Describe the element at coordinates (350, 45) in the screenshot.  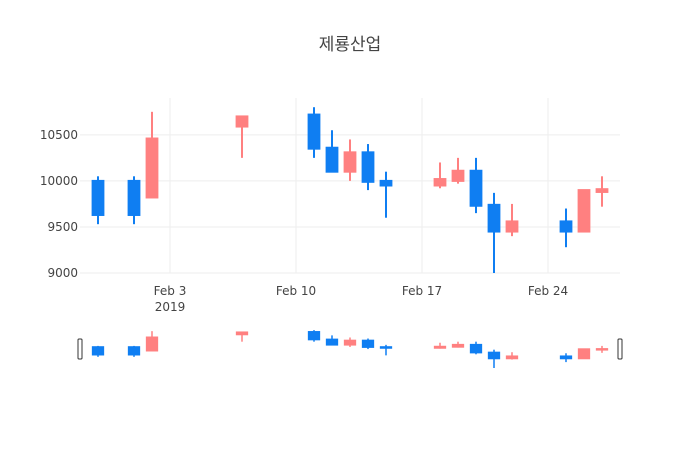
I see `chart-title: 제룡산업` at that location.